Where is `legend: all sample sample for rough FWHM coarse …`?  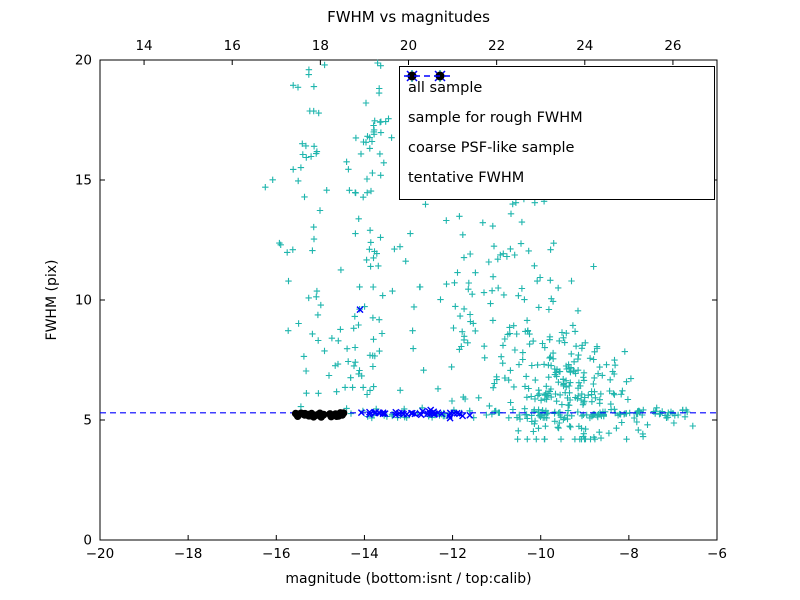
legend: all sample sample for rough FWHM coarse … is located at coordinates (557, 133).